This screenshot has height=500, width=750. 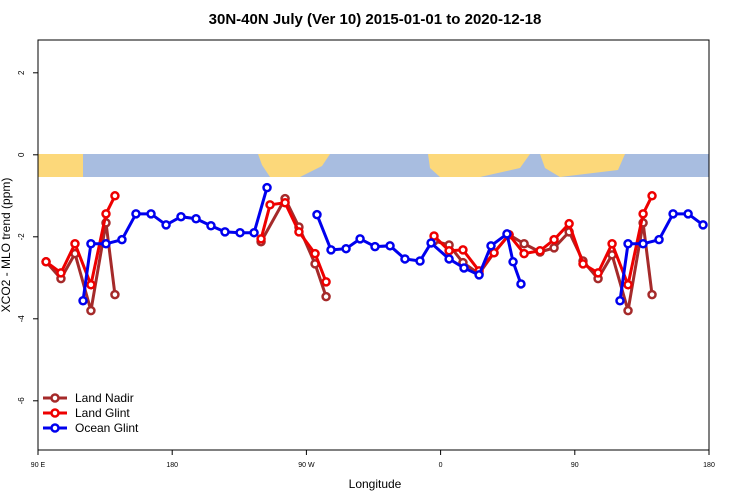 I want to click on x-tick-label: 90 W, so click(x=306, y=465).